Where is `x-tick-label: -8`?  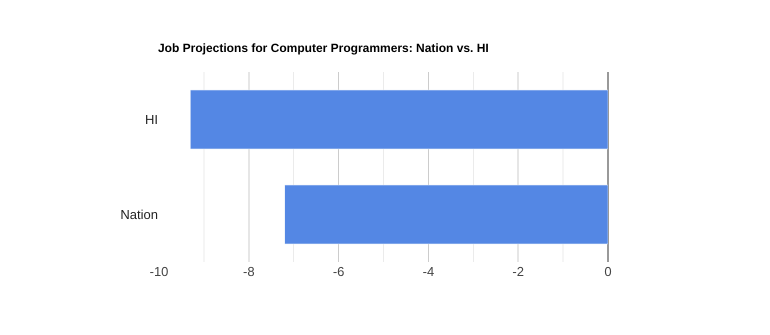 x-tick-label: -8 is located at coordinates (249, 271).